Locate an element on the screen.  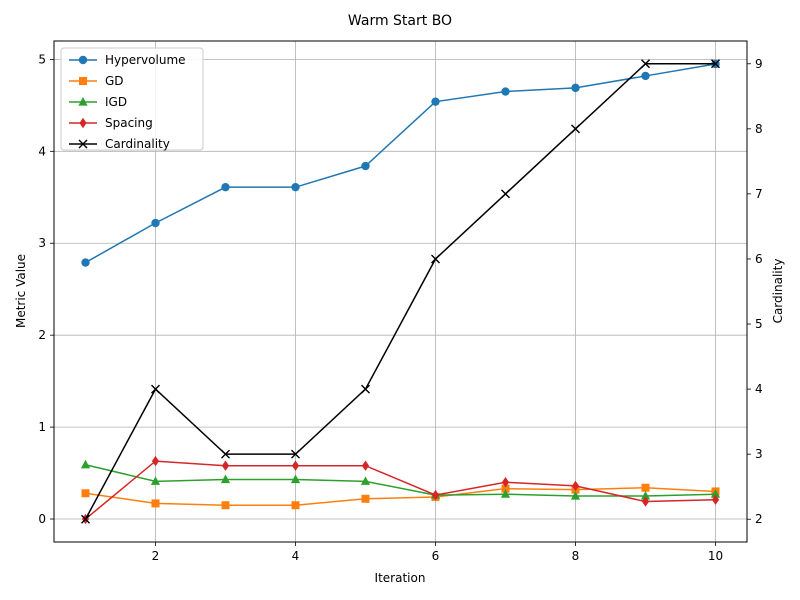
y-tick-label: 3 is located at coordinates (42, 243).